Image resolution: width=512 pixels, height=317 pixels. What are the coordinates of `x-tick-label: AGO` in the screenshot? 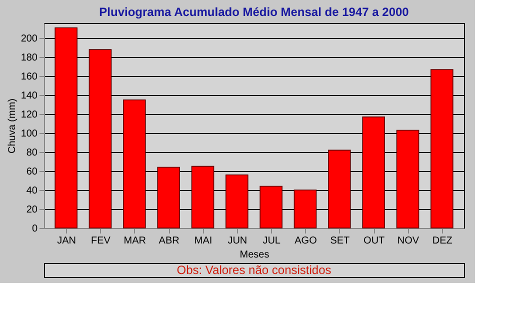 It's located at (306, 241).